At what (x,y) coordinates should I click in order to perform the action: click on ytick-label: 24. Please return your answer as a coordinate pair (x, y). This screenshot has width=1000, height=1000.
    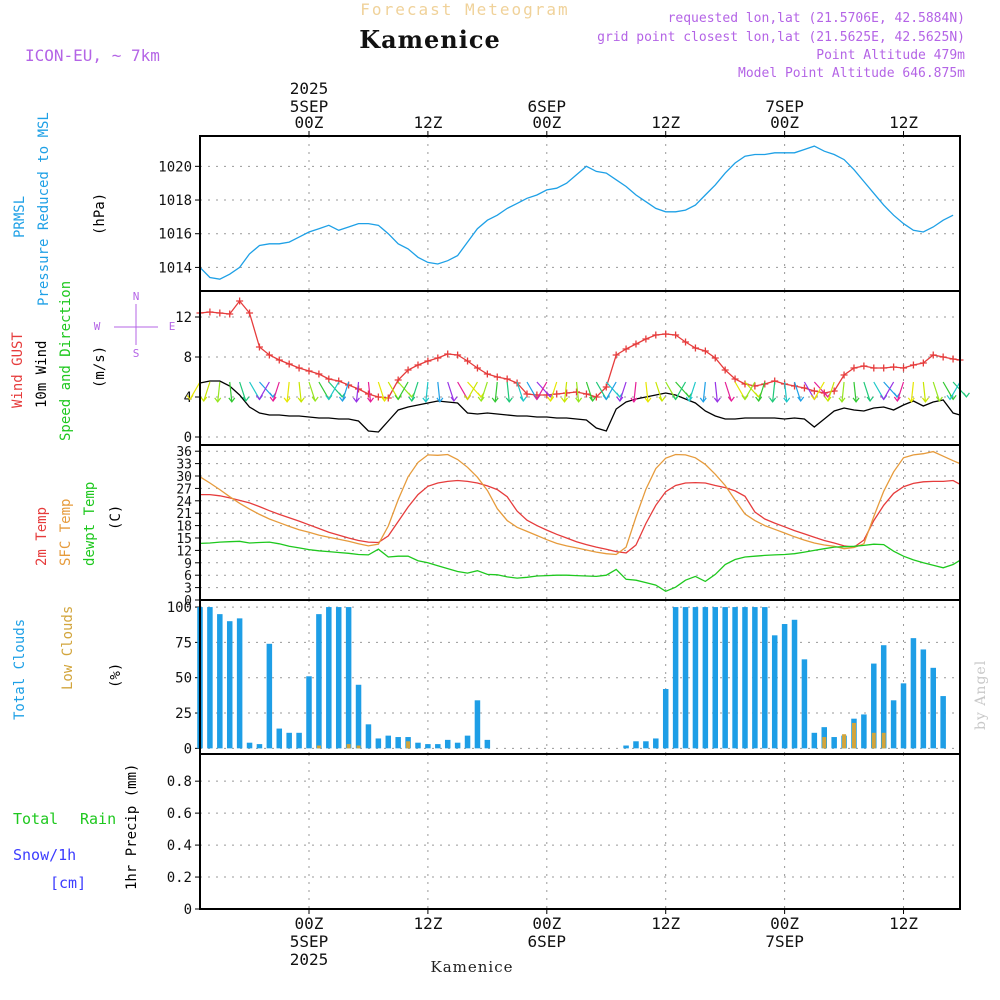
    Looking at the image, I should click on (184, 502).